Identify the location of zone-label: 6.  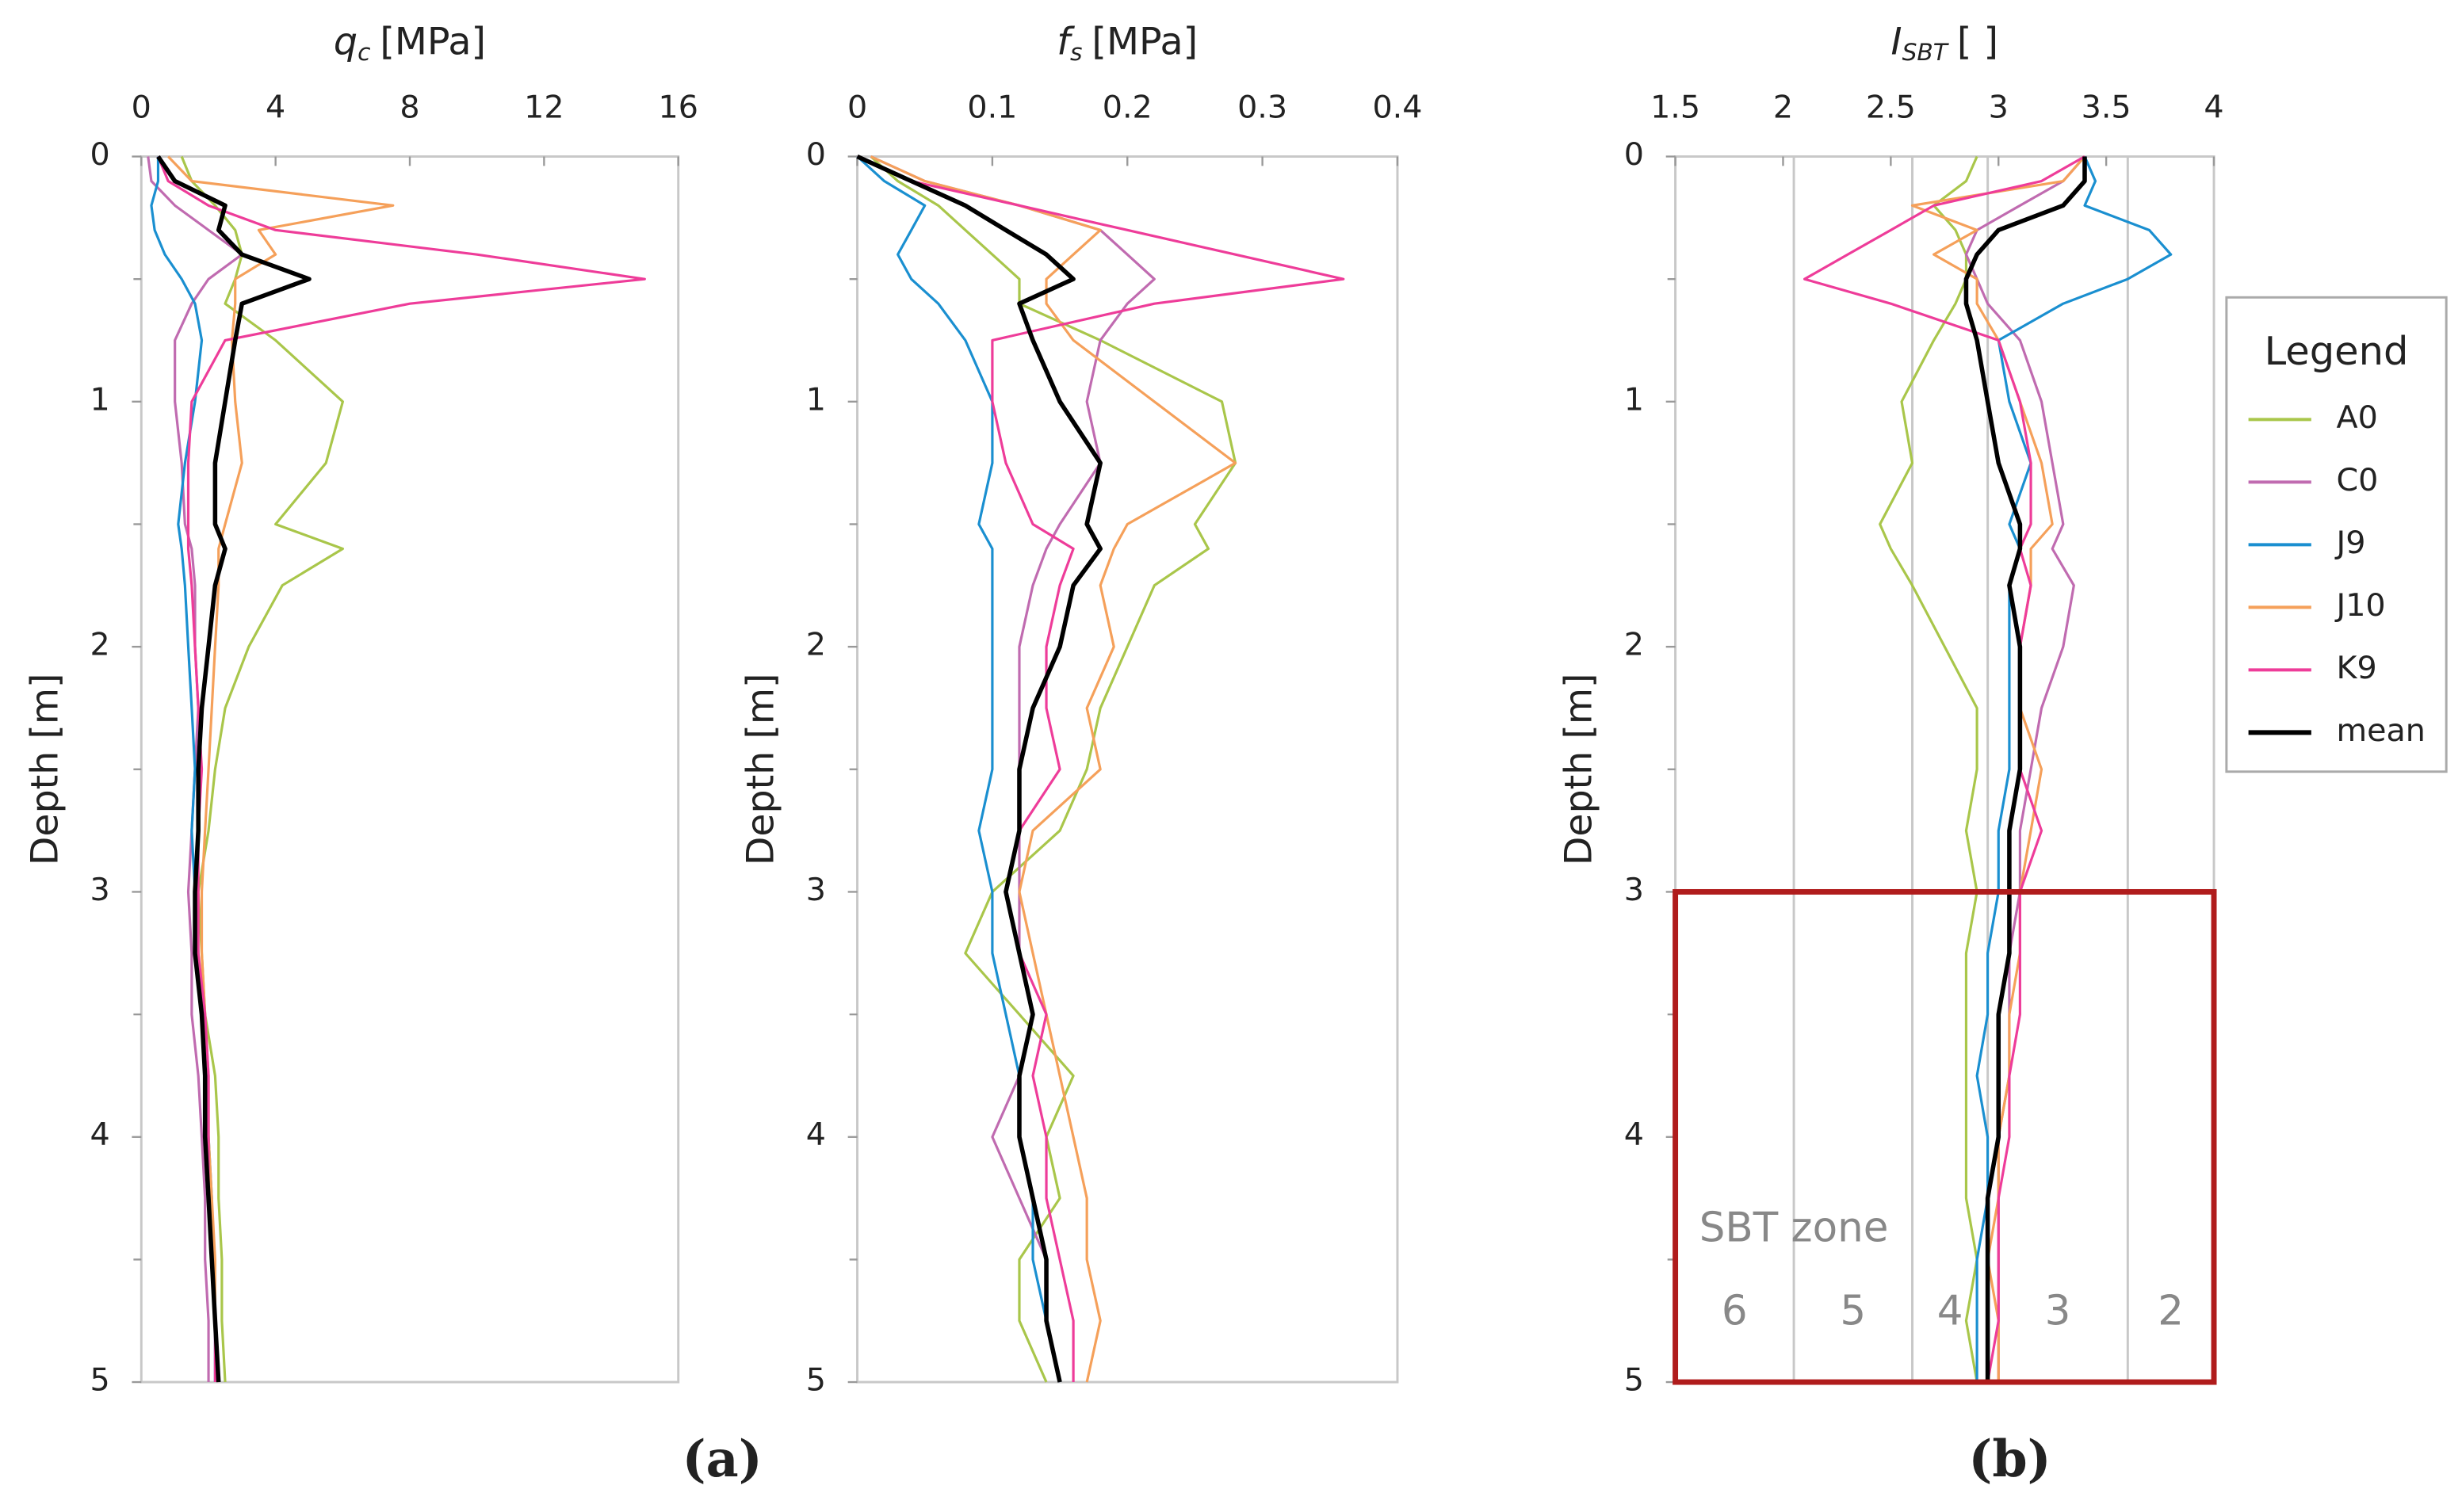
(1735, 1311).